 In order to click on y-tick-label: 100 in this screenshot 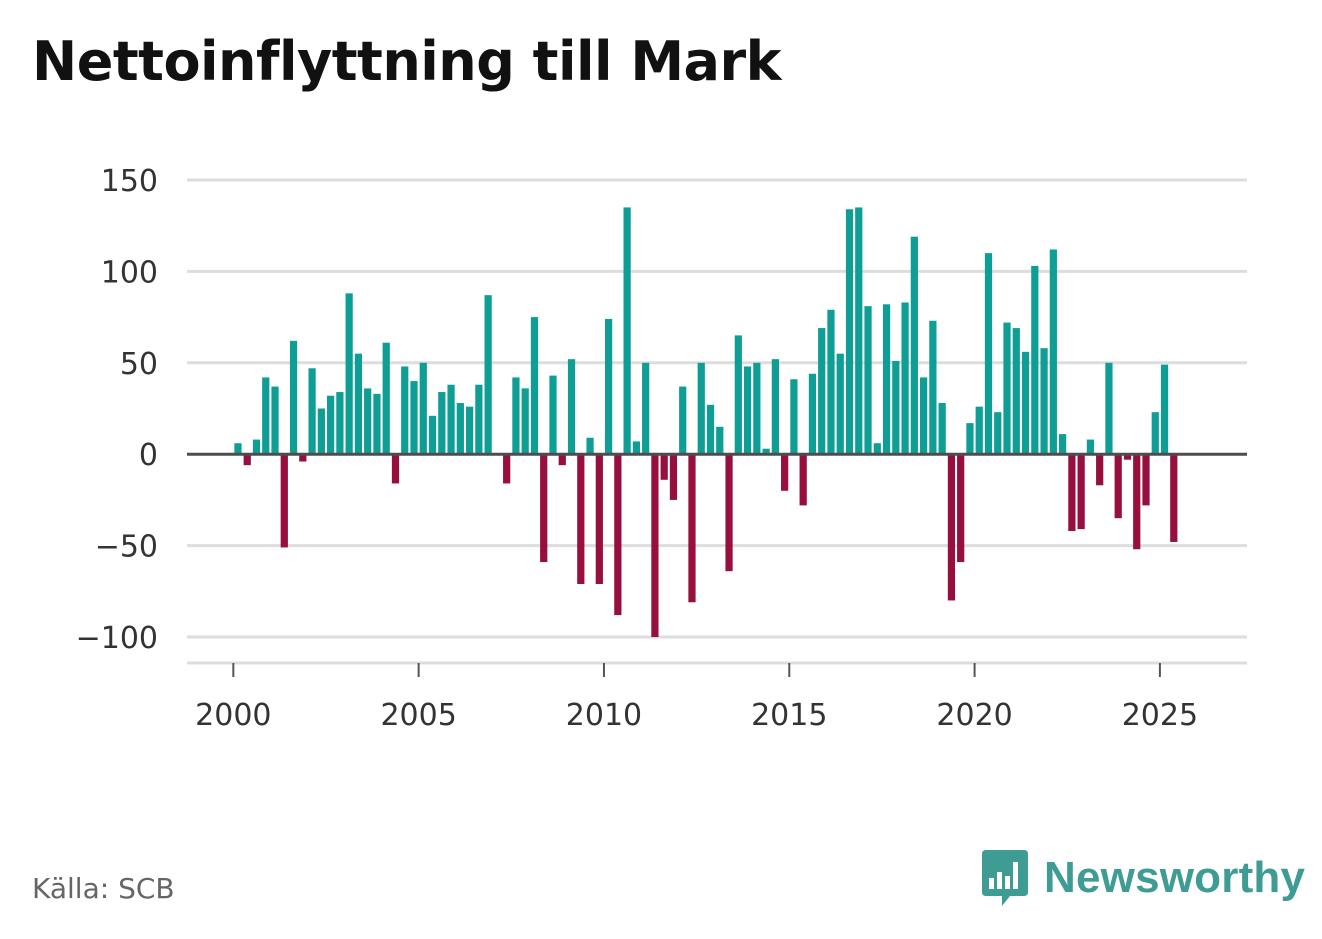, I will do `click(129, 272)`.